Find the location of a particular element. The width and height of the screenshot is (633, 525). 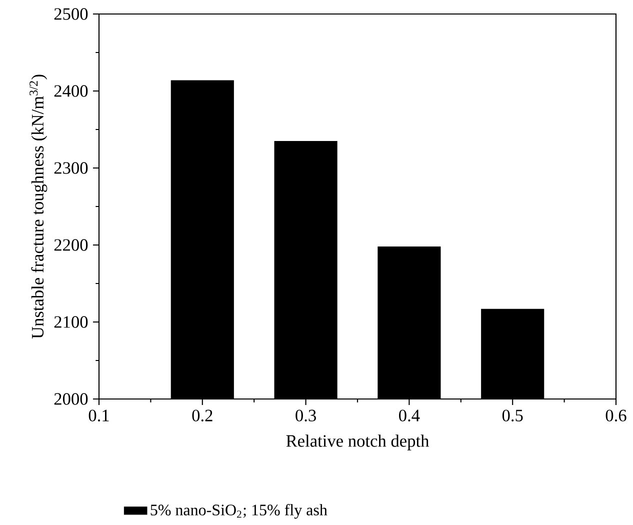

y-tick-label: 2000 is located at coordinates (71, 399).